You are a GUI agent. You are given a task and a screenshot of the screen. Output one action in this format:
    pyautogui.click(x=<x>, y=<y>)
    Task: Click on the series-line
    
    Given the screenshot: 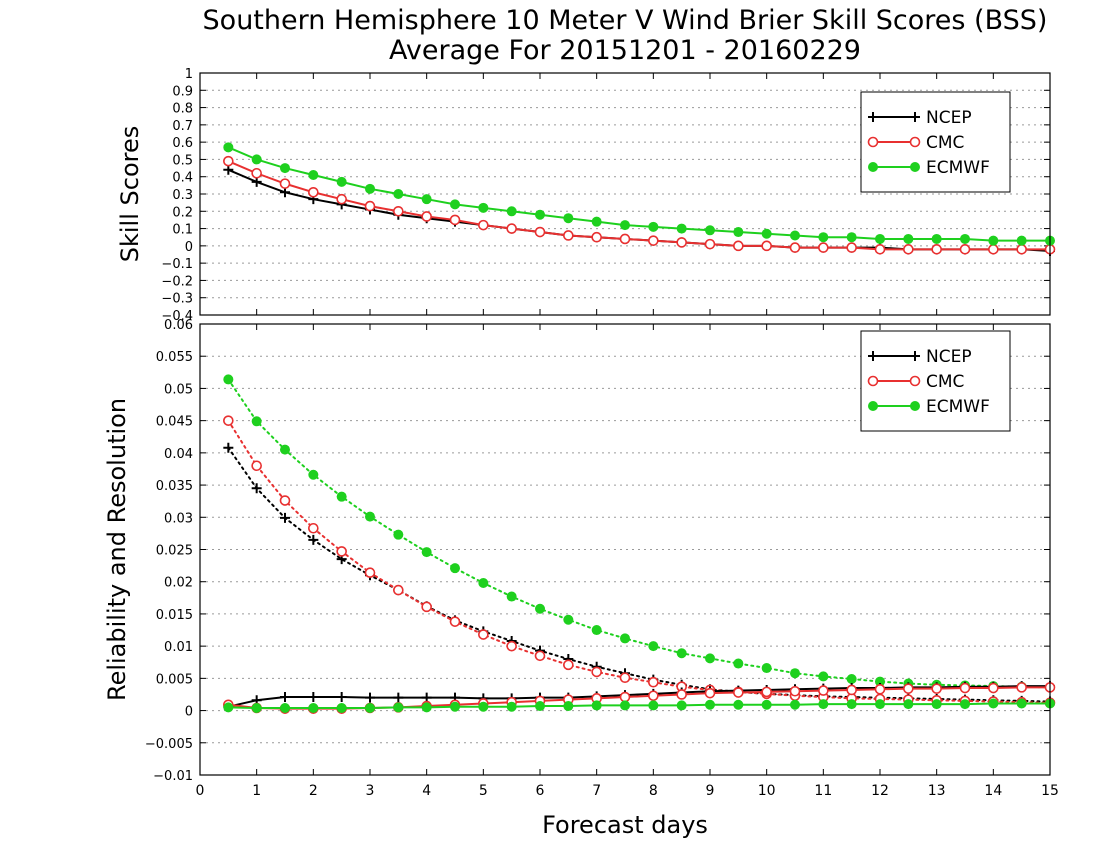 What is the action you would take?
    pyautogui.click(x=639, y=705)
    